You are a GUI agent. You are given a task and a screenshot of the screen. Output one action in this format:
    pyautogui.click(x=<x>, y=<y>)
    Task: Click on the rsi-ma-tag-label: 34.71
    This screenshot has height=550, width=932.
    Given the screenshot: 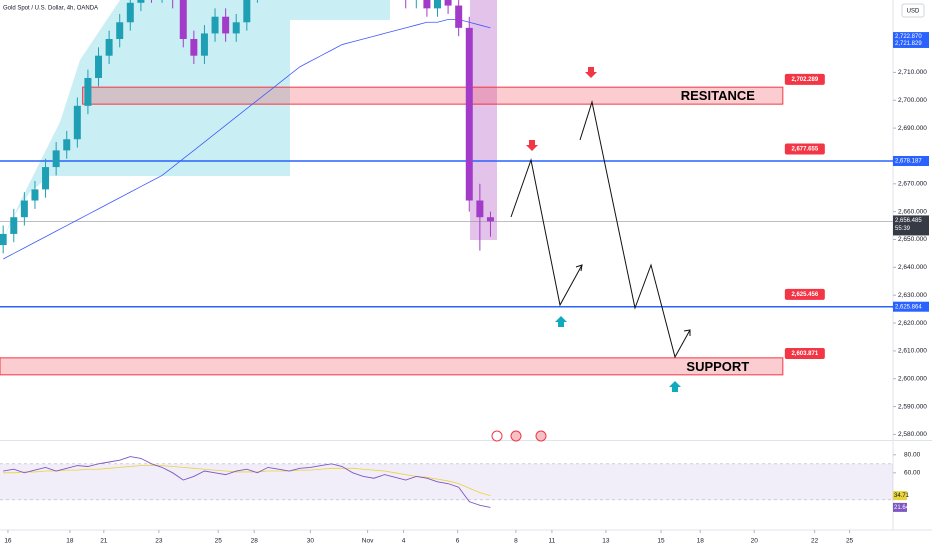 What is the action you would take?
    pyautogui.click(x=902, y=496)
    